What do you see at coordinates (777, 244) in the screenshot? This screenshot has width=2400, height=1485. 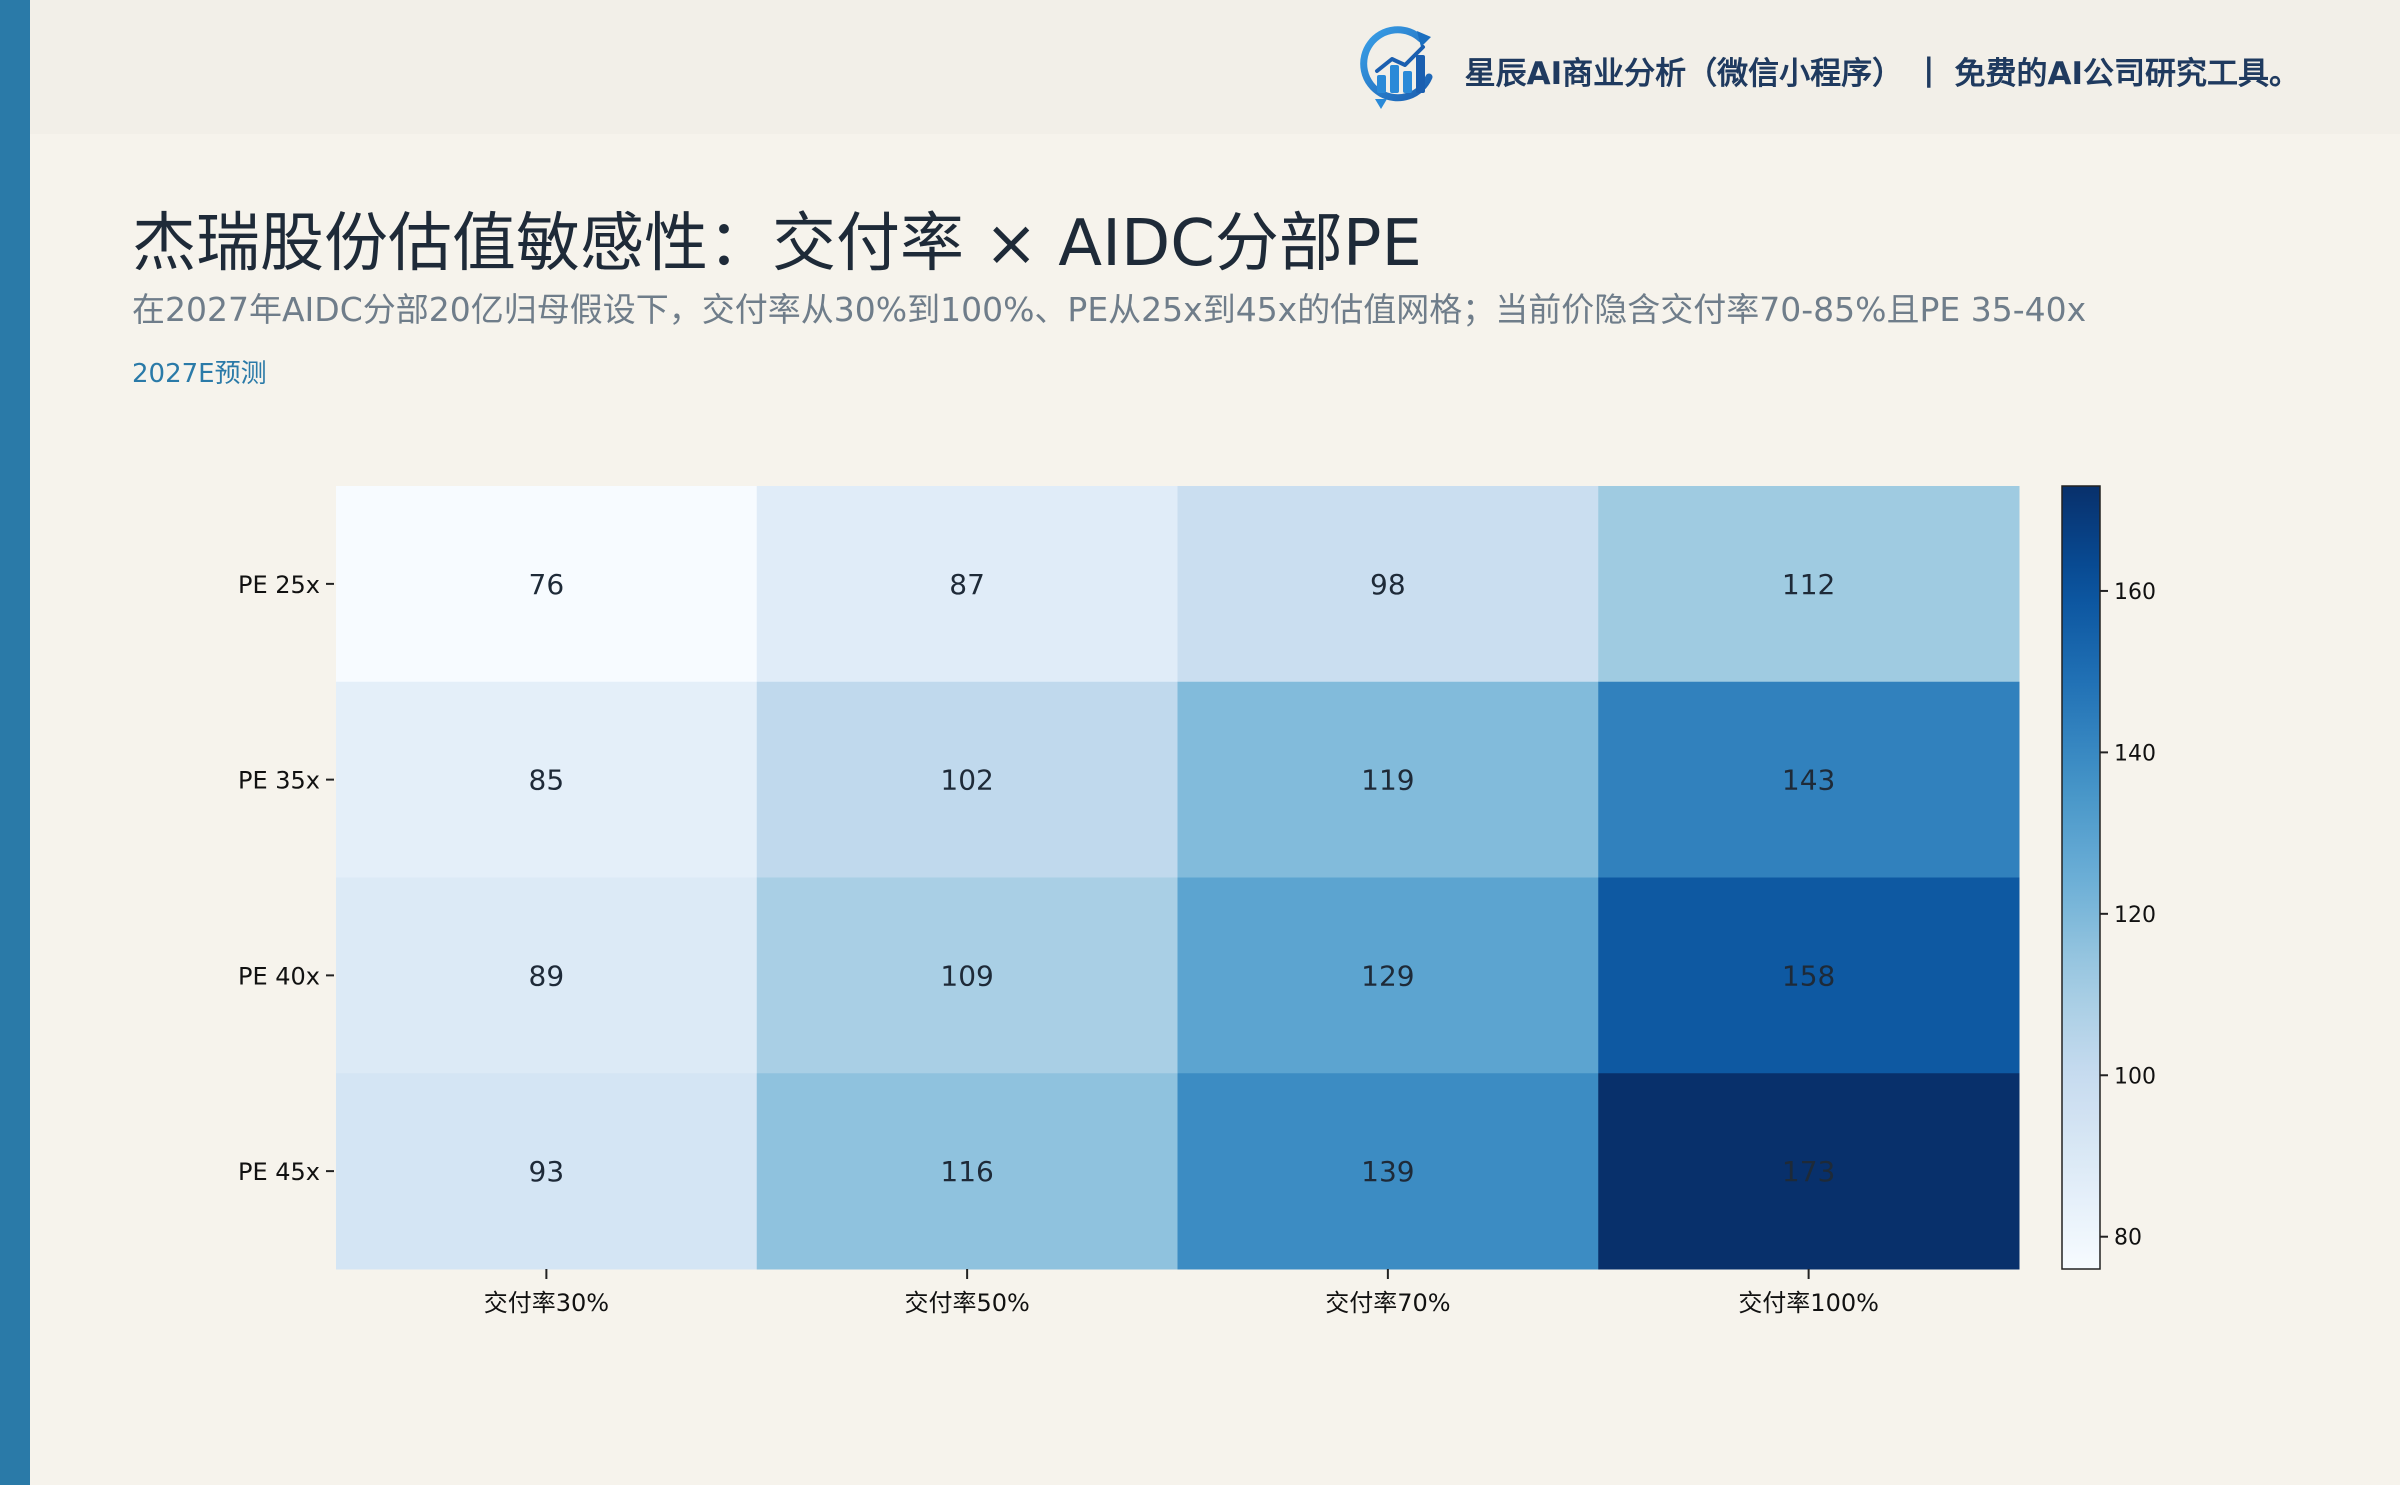 I see `page-title: 杰瑞股份估值敏感性：交付率 × AIDC分部PE` at bounding box center [777, 244].